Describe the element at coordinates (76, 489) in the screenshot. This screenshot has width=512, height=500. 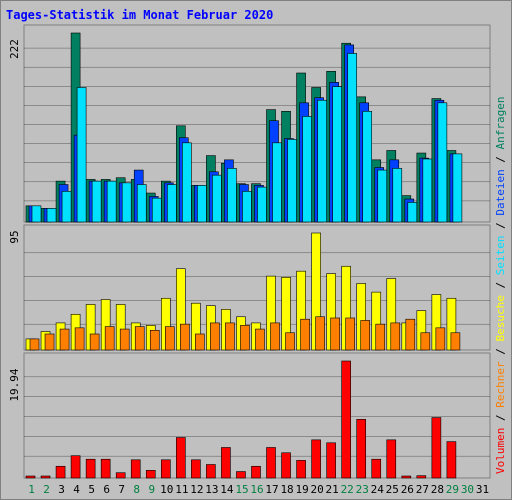
I see `day-label-4: 4` at that location.